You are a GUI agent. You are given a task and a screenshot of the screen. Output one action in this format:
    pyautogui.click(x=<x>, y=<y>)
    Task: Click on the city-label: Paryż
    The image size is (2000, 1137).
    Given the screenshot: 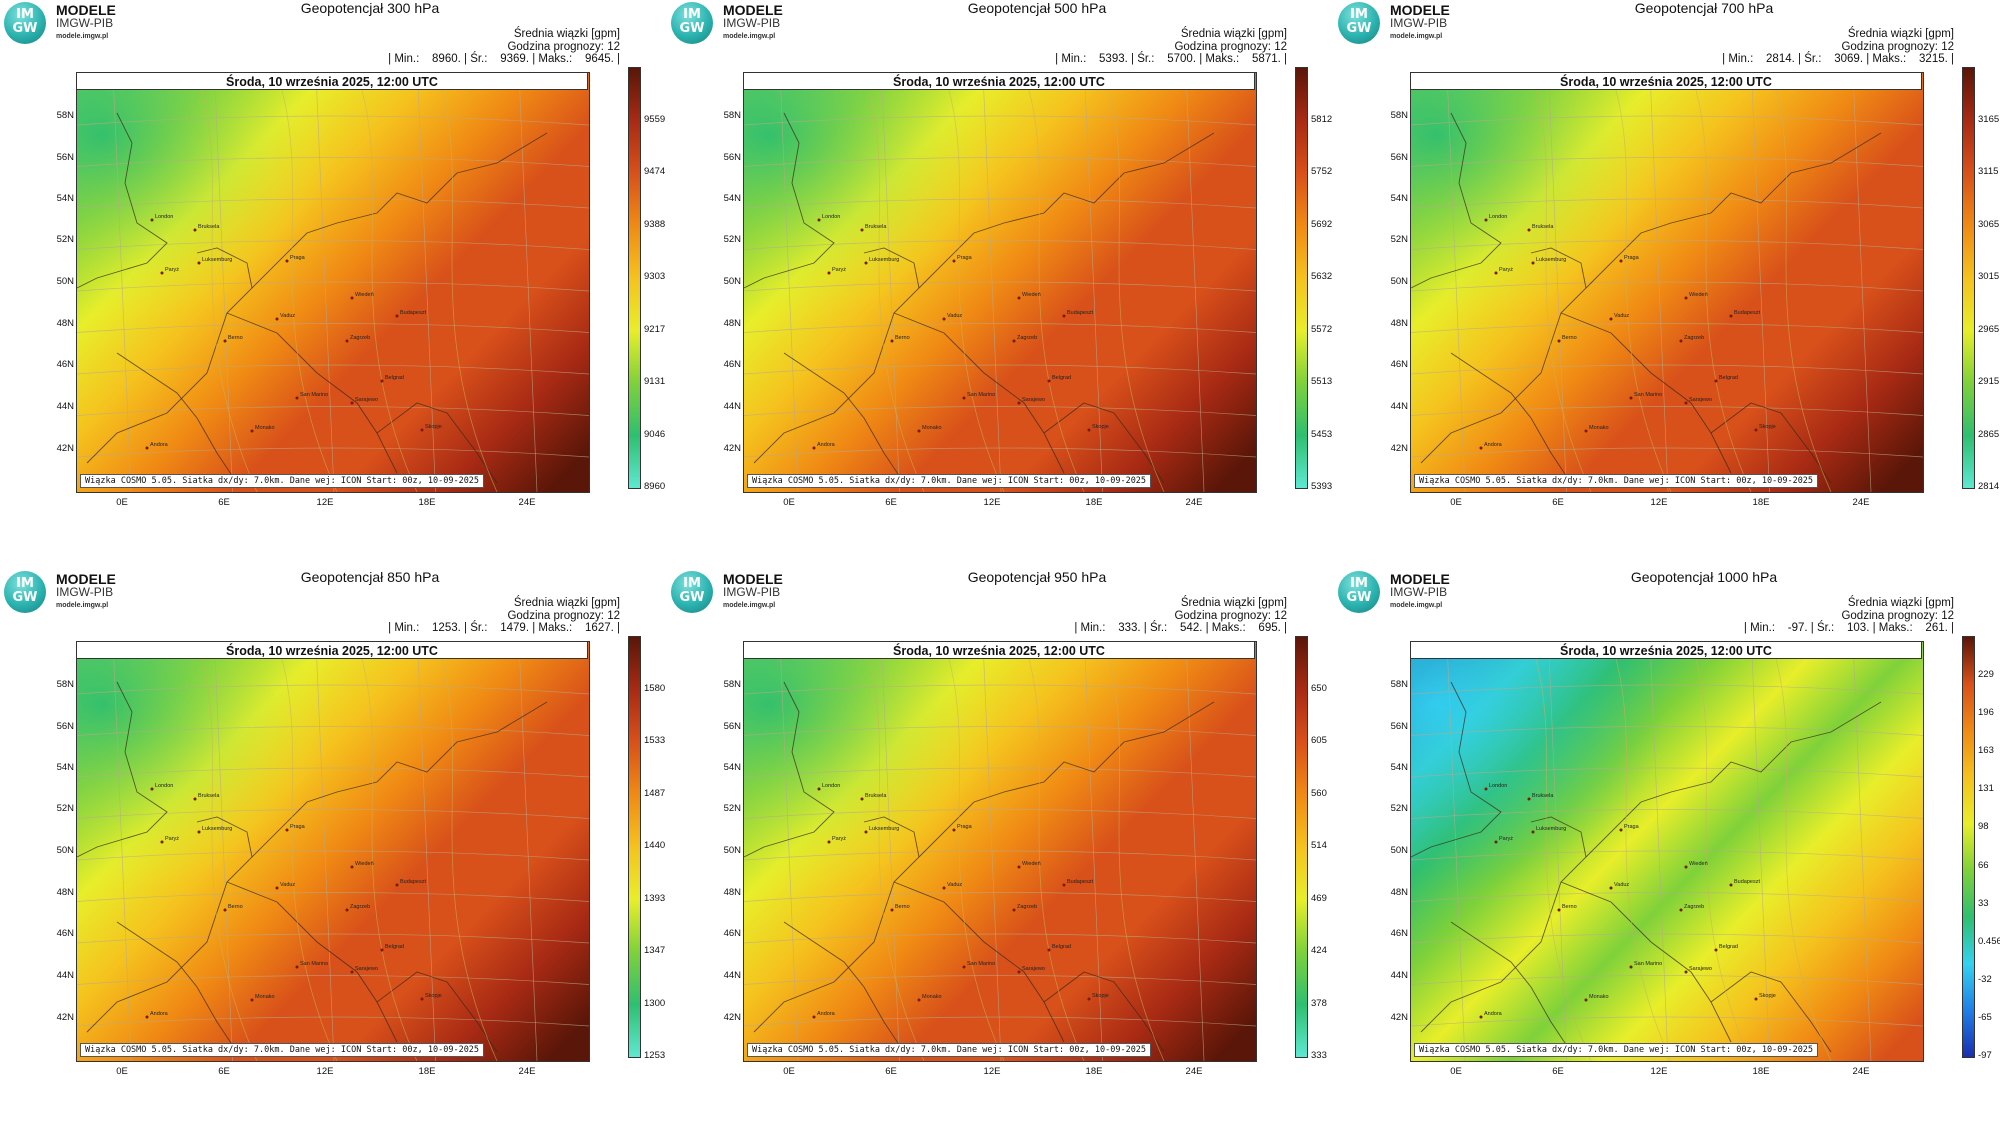 What is the action you would take?
    pyautogui.click(x=172, y=839)
    